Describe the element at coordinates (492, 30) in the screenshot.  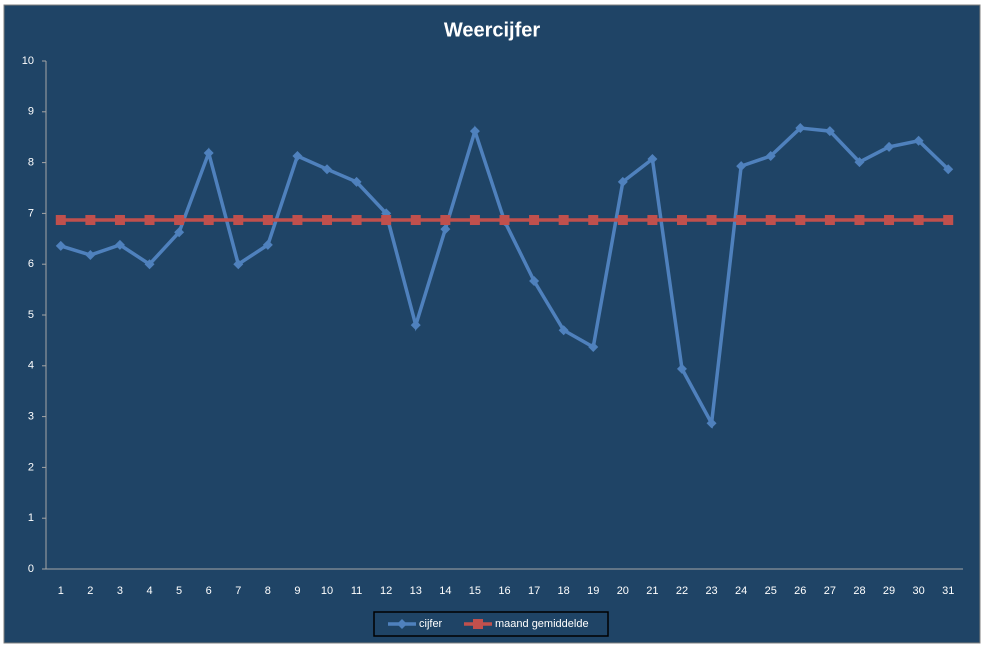
I see `chart-title: Weercijfer` at that location.